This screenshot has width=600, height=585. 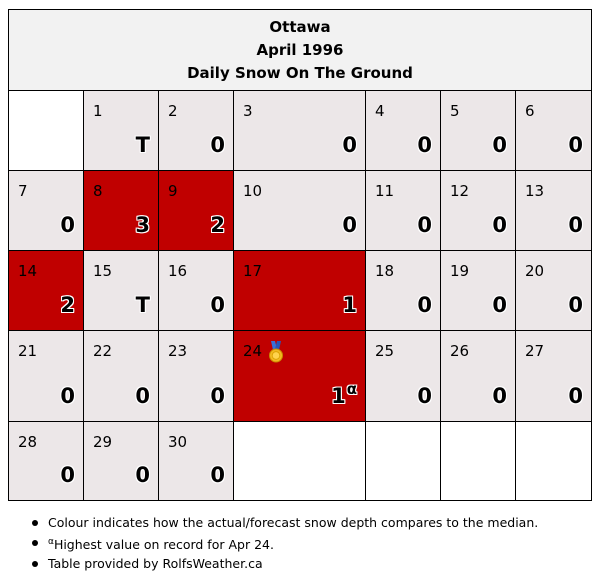 What do you see at coordinates (300, 27) in the screenshot?
I see `city-title: Ottawa` at bounding box center [300, 27].